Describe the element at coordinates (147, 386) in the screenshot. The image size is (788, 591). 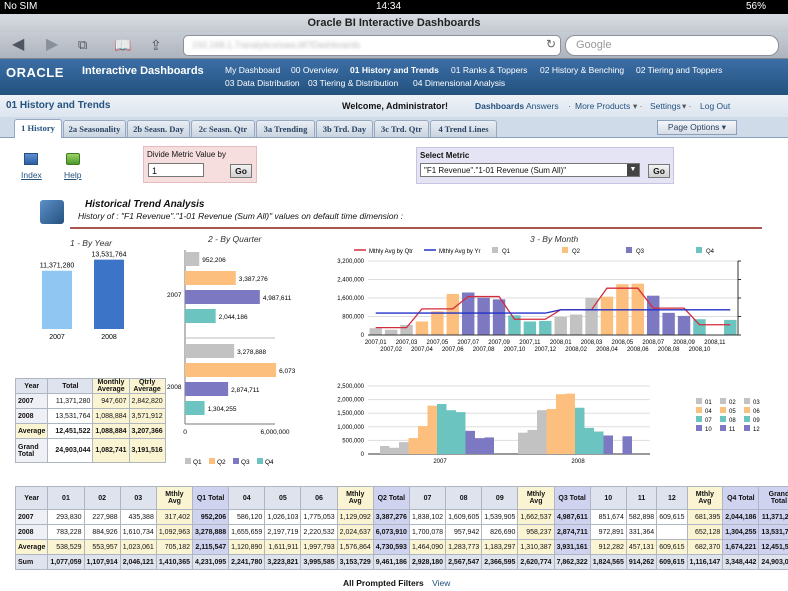
I see `year-table-header: Qtrly Average` at that location.